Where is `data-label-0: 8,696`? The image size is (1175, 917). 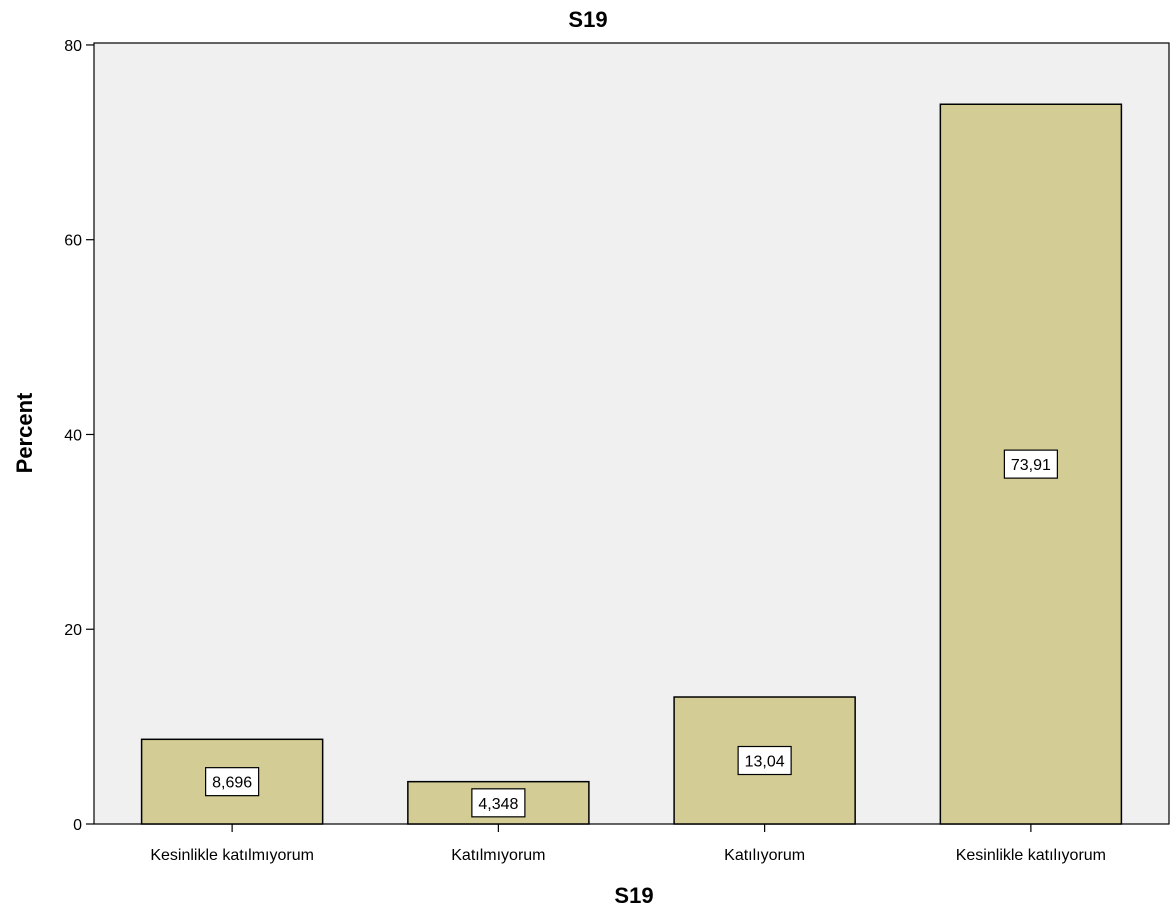
data-label-0: 8,696 is located at coordinates (232, 783).